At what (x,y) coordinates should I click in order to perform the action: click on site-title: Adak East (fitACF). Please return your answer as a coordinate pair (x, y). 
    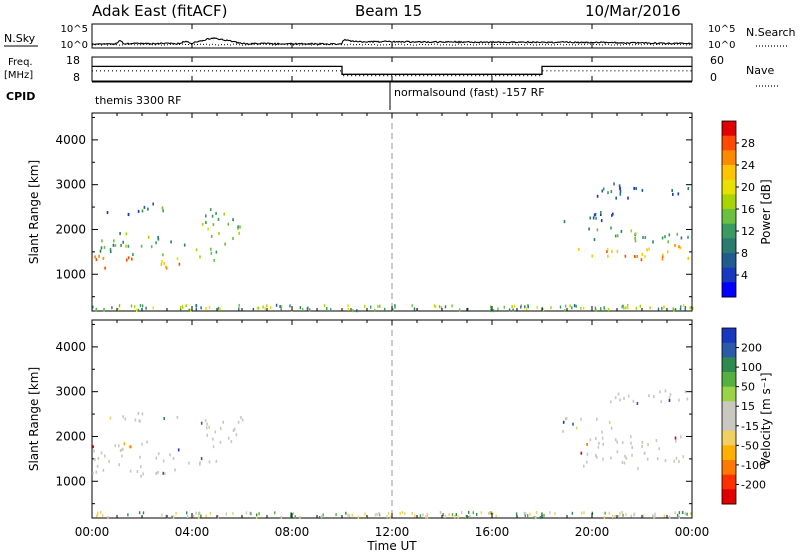
    Looking at the image, I should click on (159, 11).